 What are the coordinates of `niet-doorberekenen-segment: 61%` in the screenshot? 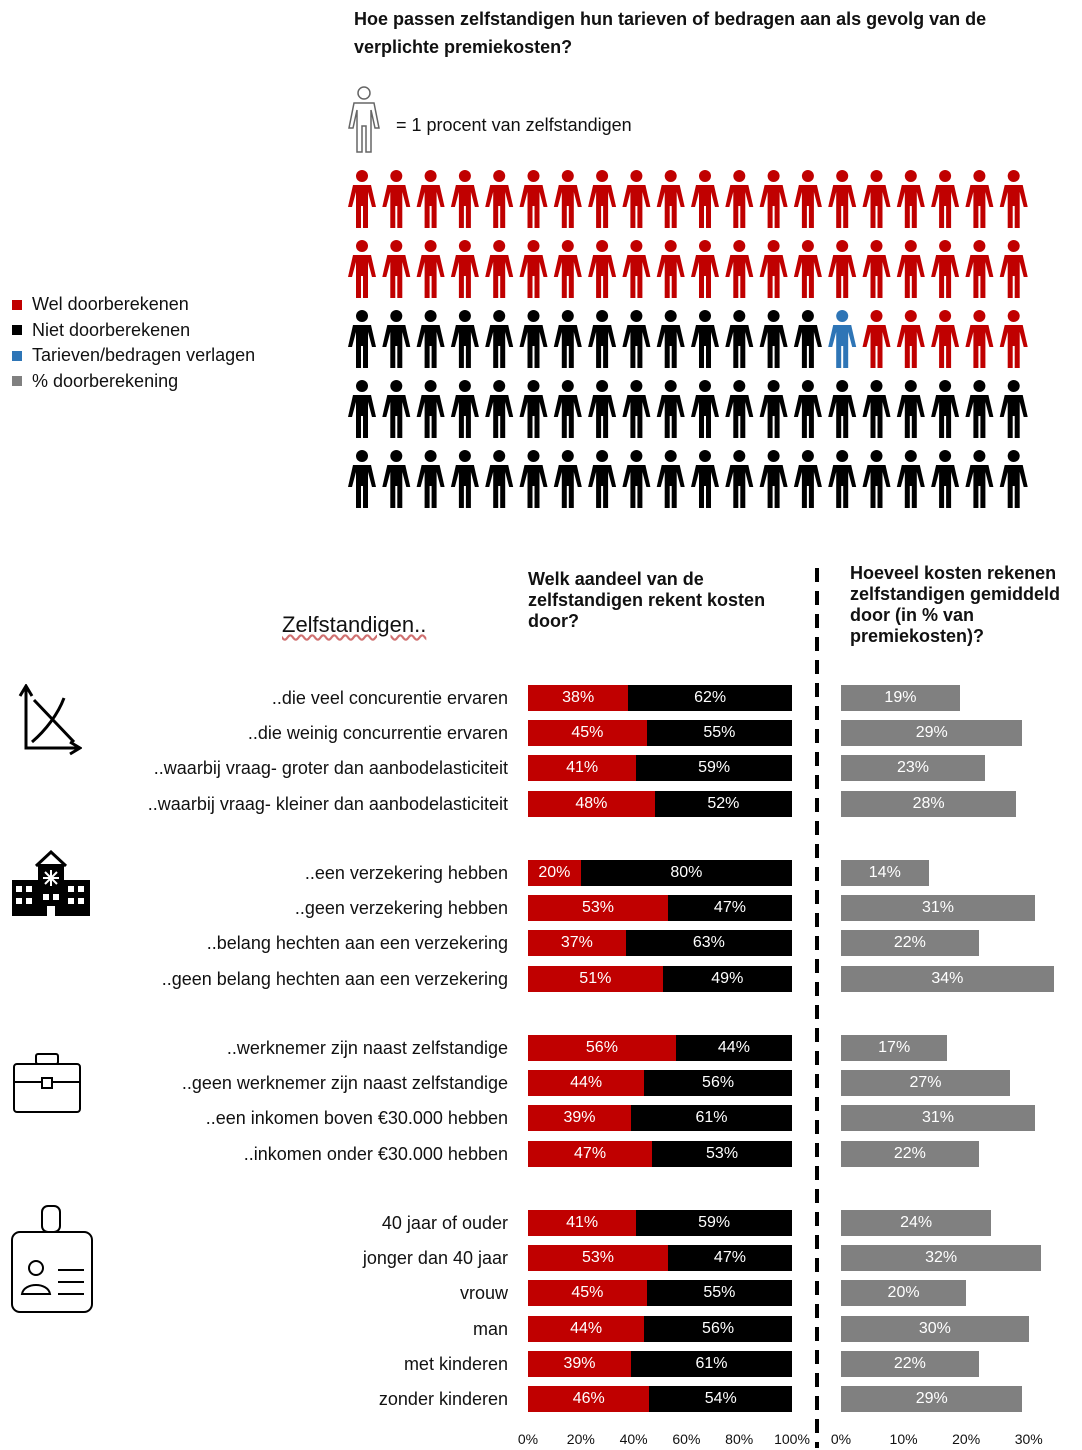 It's located at (711, 1118).